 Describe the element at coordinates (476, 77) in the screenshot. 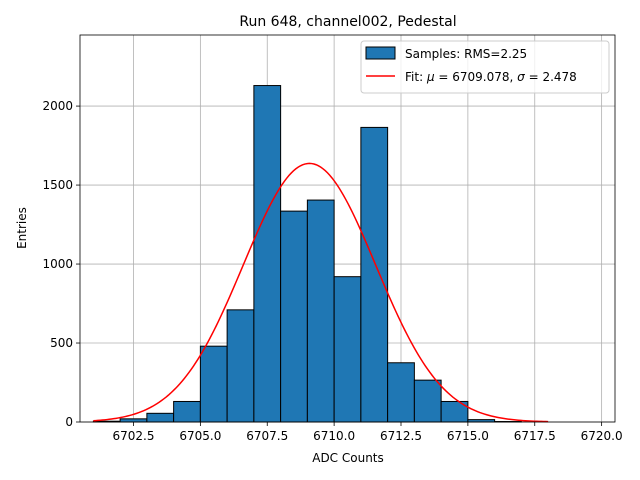

I see `legend-fit-mu-value: = 6709.078,` at that location.